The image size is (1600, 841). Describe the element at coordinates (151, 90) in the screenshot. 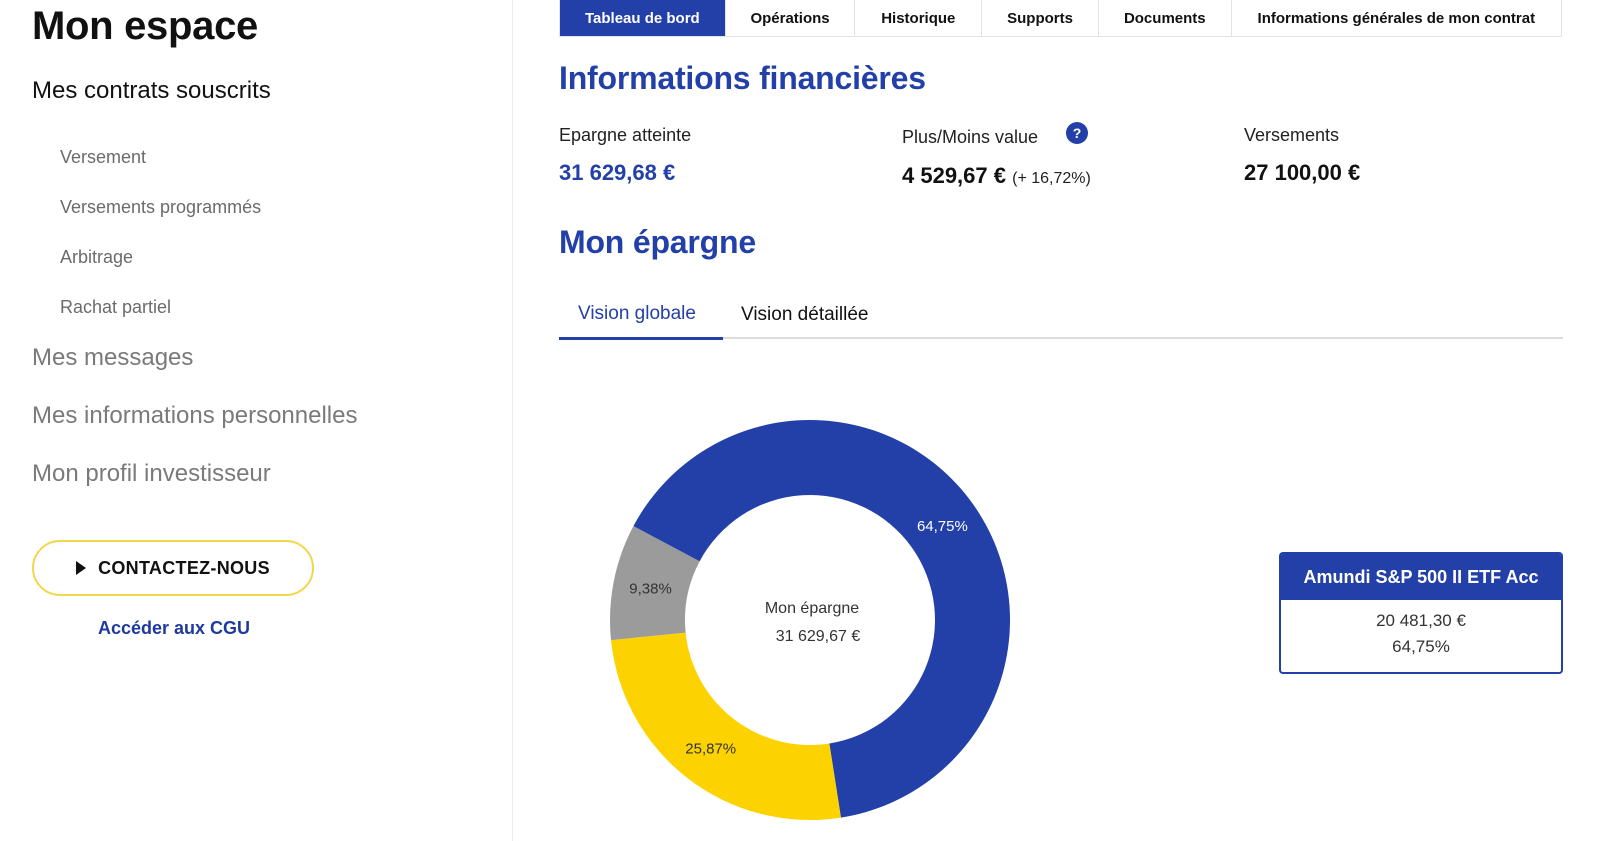

I see `sidebar-section-contracts: Mes contrats souscrits` at that location.